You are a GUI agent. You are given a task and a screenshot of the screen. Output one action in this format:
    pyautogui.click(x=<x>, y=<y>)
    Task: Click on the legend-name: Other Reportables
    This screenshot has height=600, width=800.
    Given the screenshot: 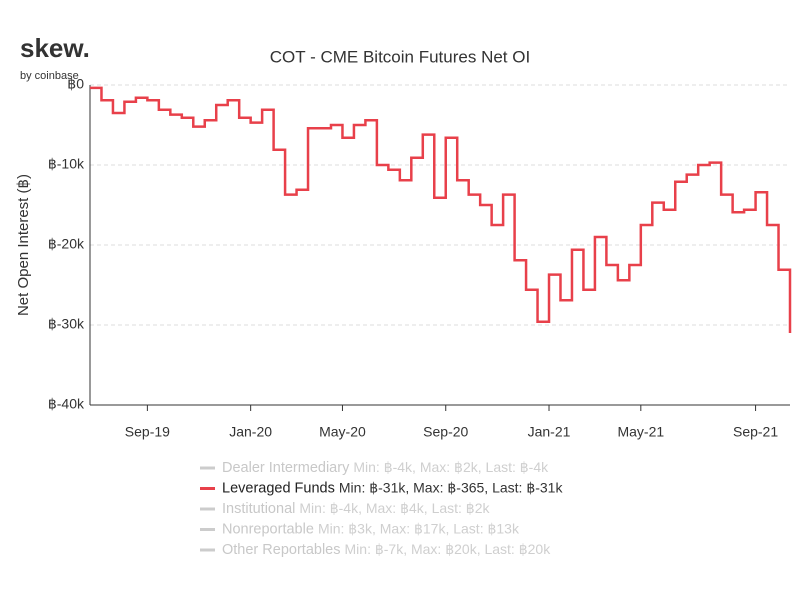 What is the action you would take?
    pyautogui.click(x=281, y=550)
    